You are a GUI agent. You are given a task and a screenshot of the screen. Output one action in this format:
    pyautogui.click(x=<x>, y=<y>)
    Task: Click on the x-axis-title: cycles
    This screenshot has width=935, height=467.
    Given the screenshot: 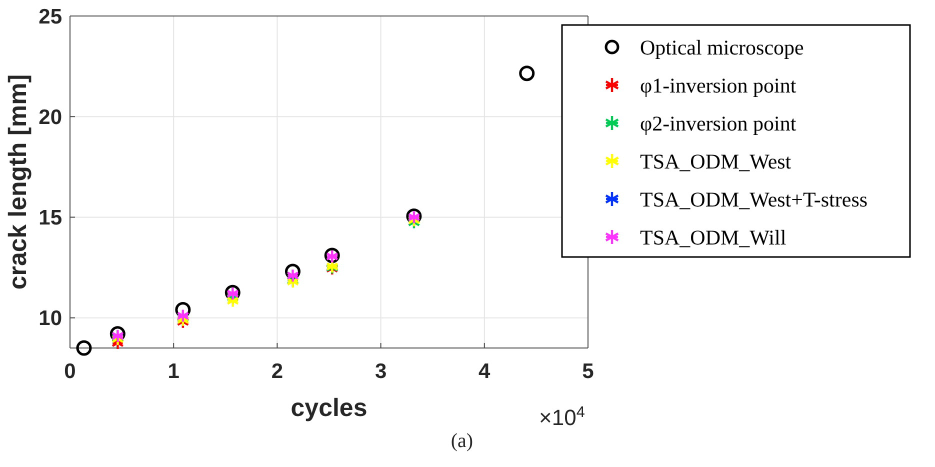 What is the action you would take?
    pyautogui.click(x=329, y=408)
    